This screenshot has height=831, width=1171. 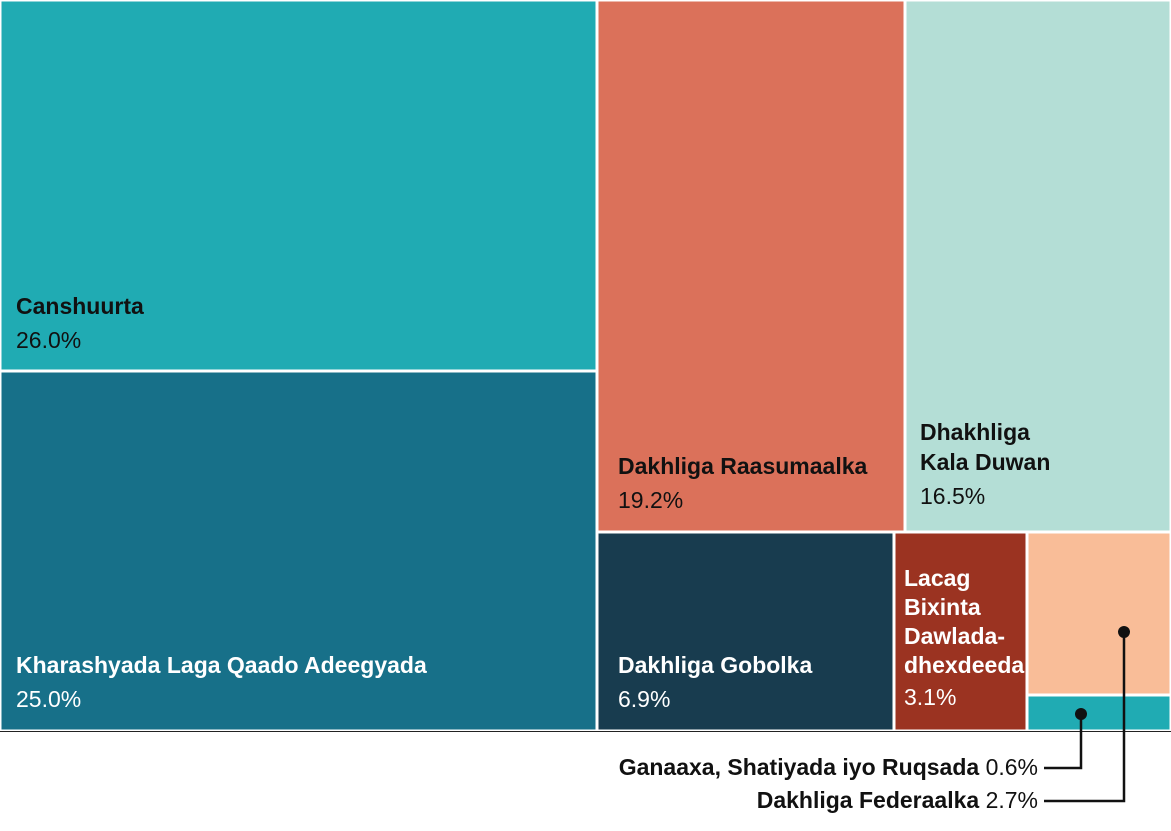 I want to click on tile-rect-ganaaxa, so click(x=1099, y=713).